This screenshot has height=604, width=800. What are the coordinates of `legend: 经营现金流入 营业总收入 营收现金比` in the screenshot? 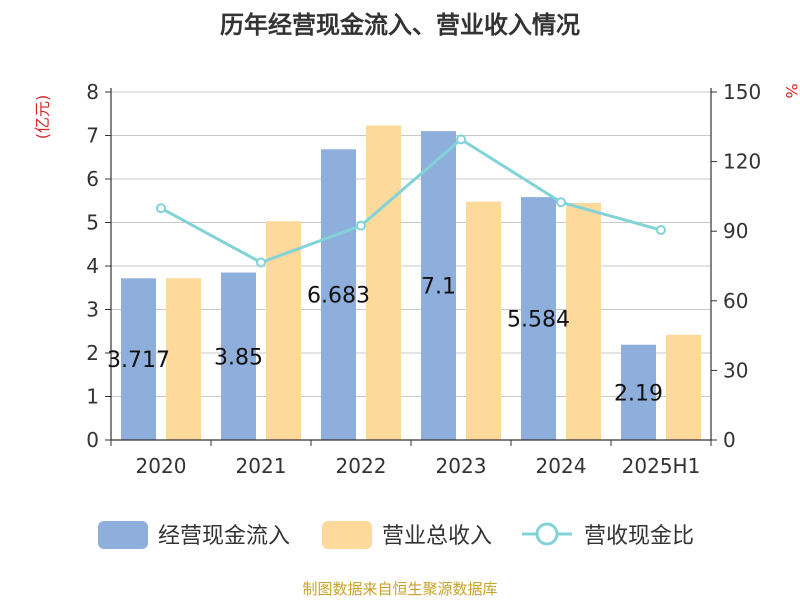 It's located at (396, 535).